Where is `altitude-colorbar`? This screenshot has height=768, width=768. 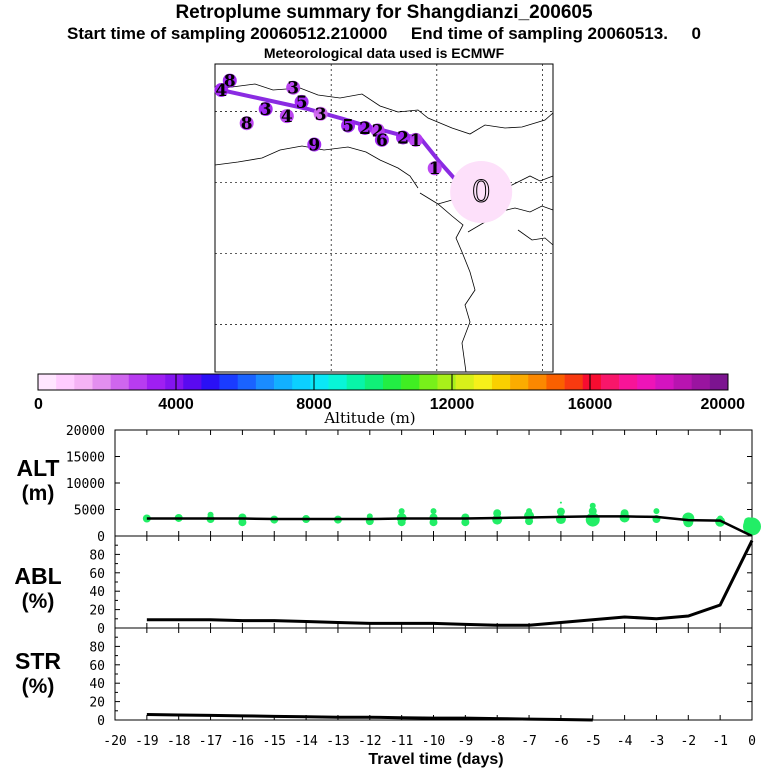
altitude-colorbar is located at coordinates (383, 382).